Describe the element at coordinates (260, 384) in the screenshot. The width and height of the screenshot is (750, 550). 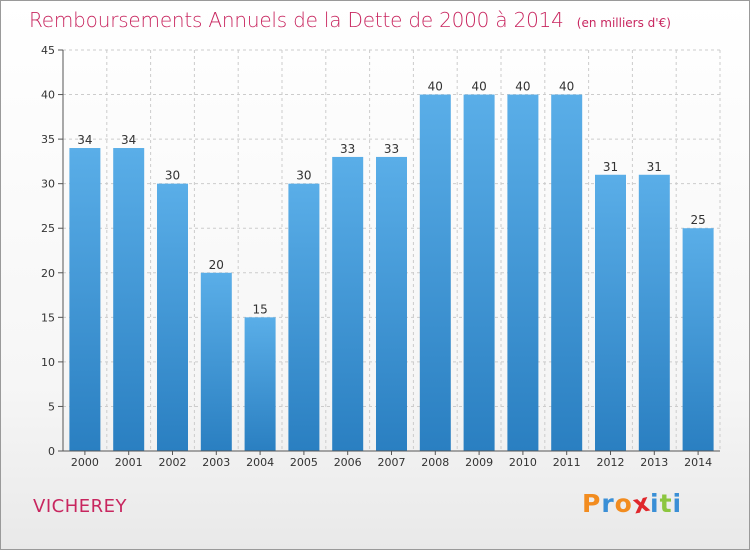
I see `bar-2004` at that location.